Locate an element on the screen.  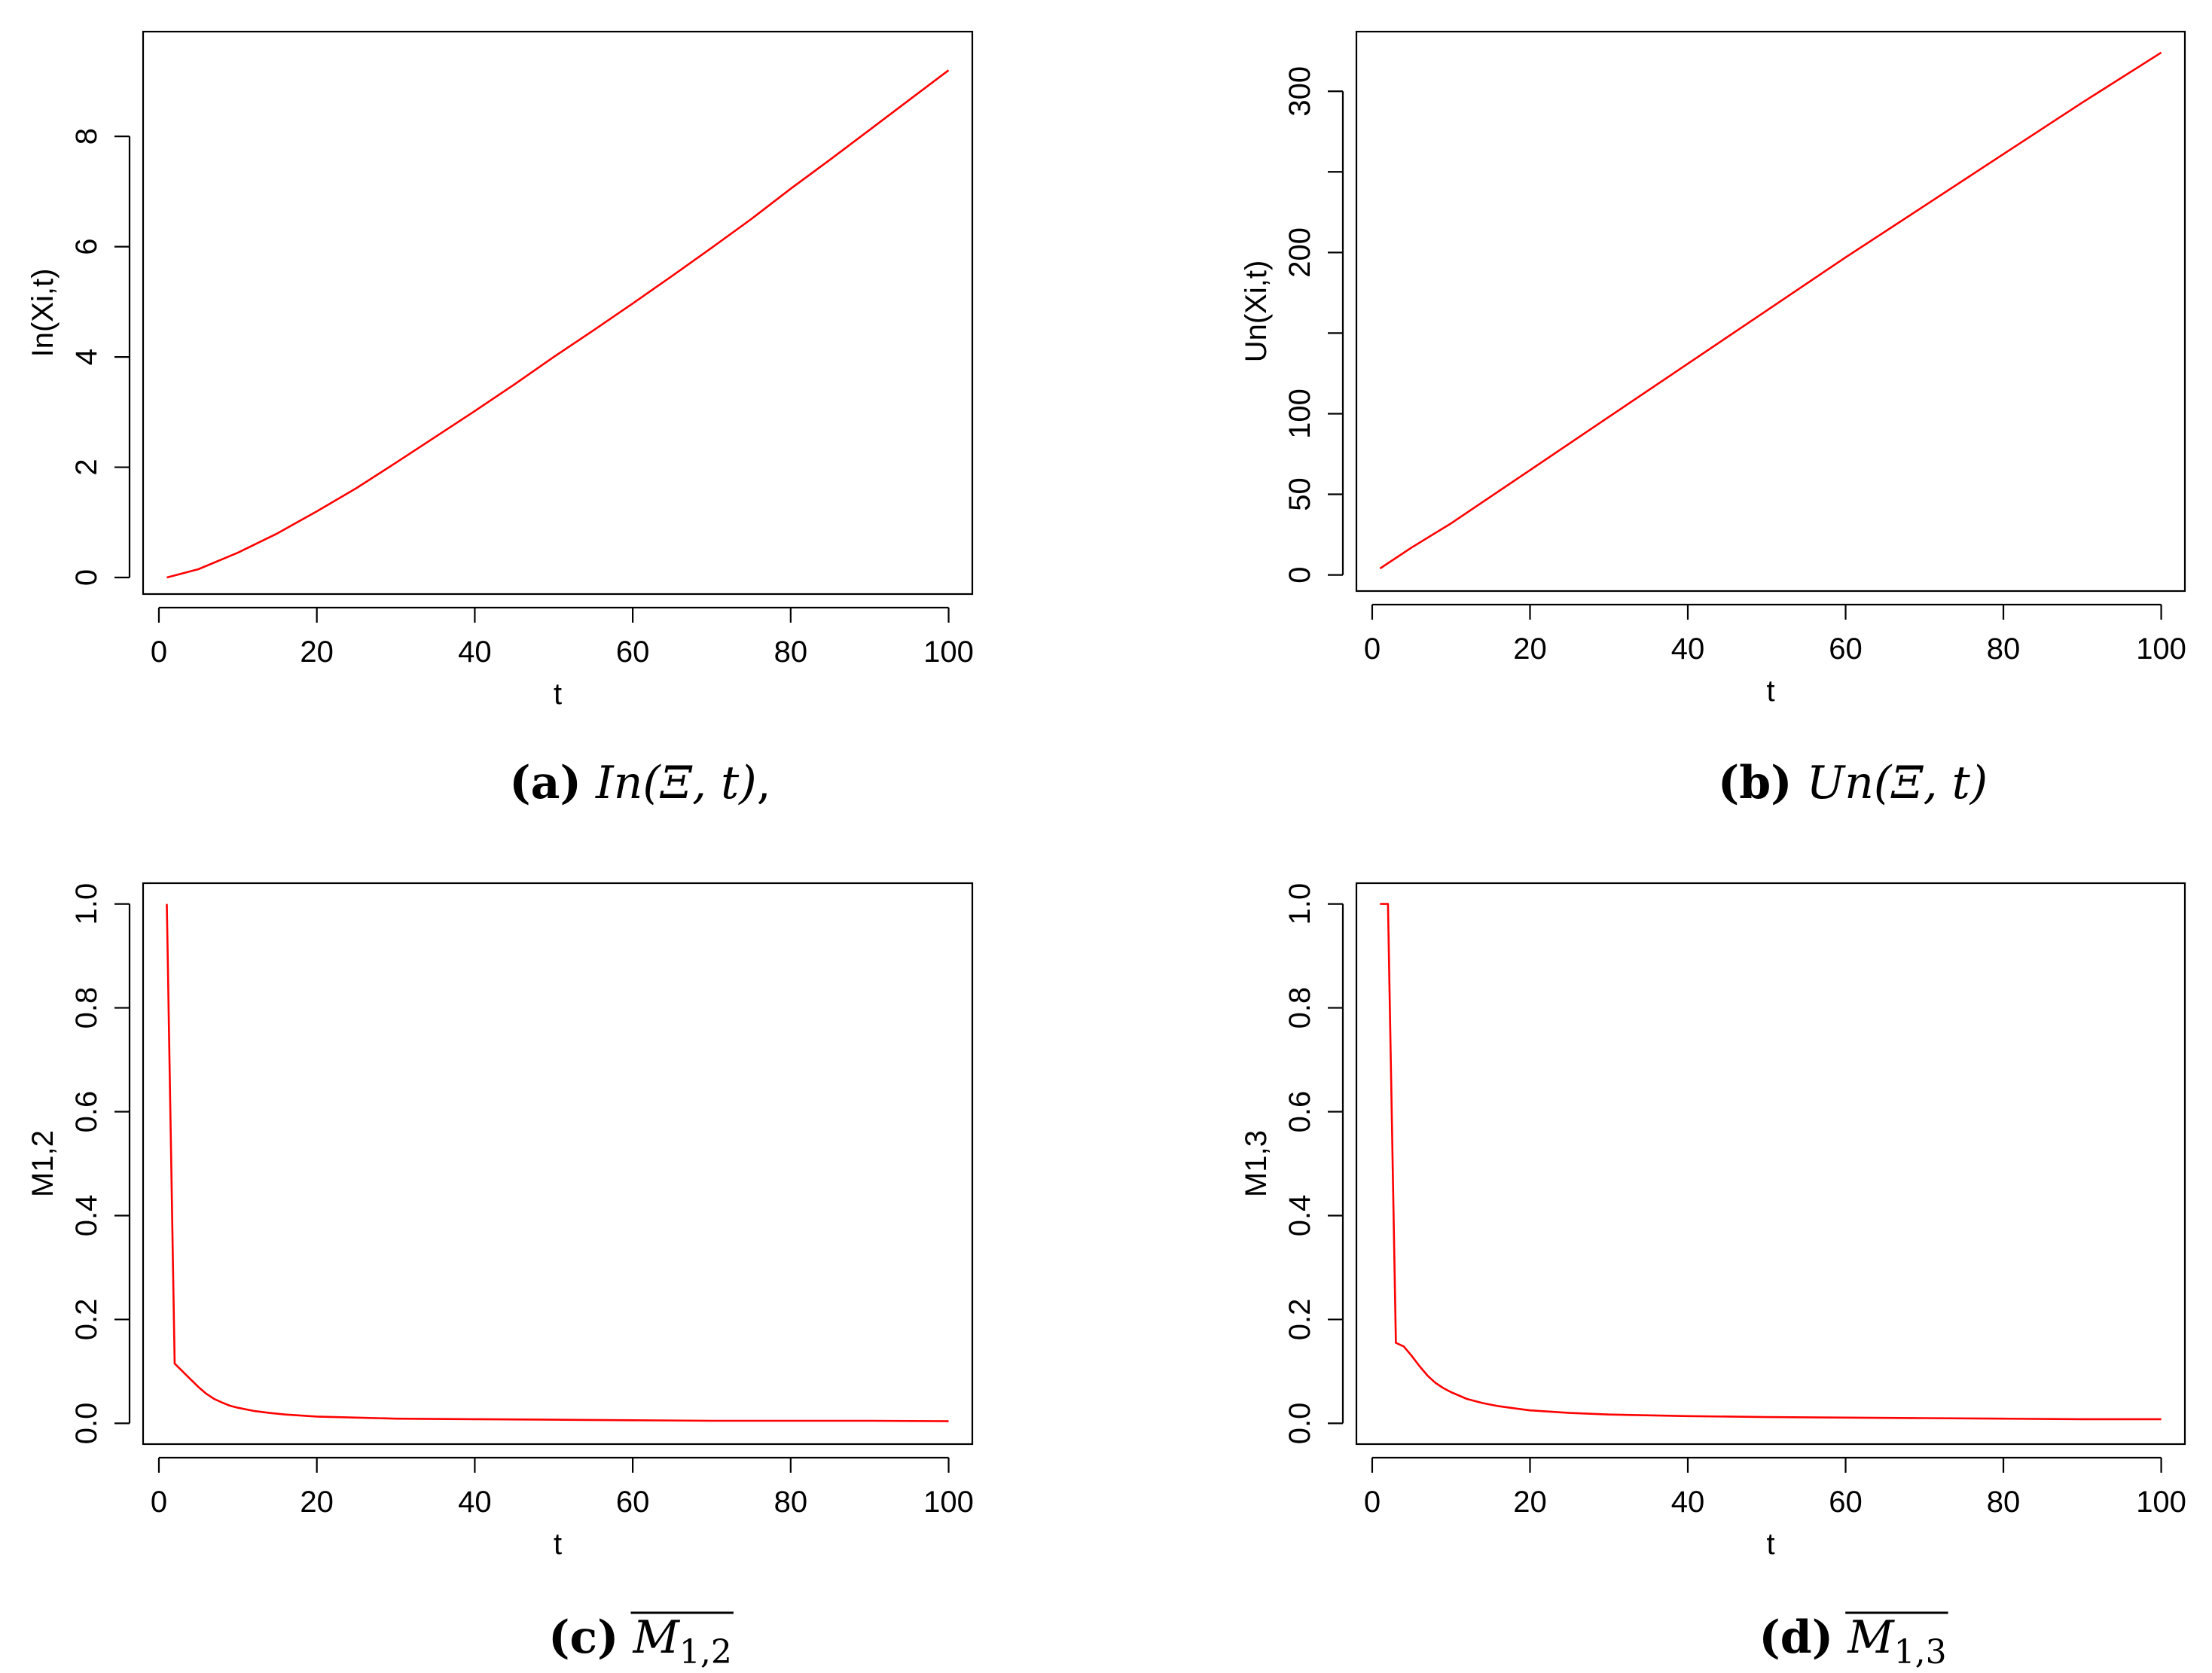
y-tick-label: 200 is located at coordinates (1300, 252).